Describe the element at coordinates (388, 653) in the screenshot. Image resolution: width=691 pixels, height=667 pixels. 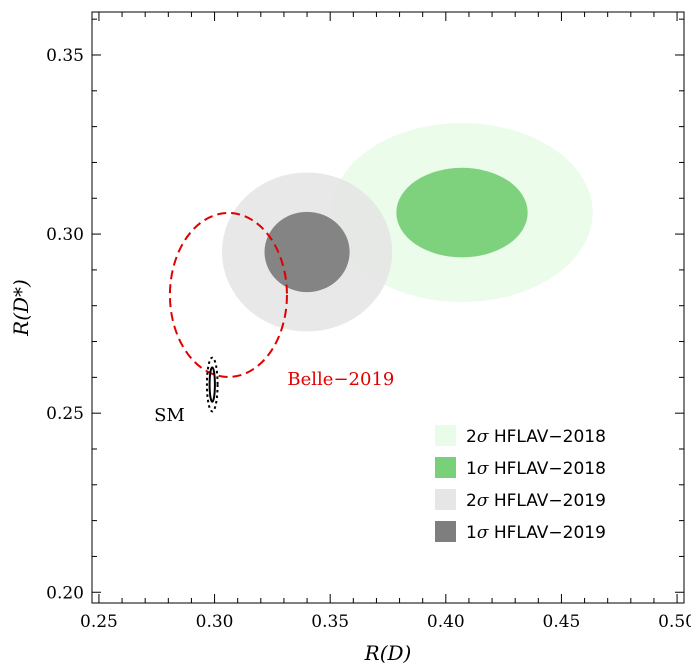
I see `x-axis-title: R(D)` at that location.